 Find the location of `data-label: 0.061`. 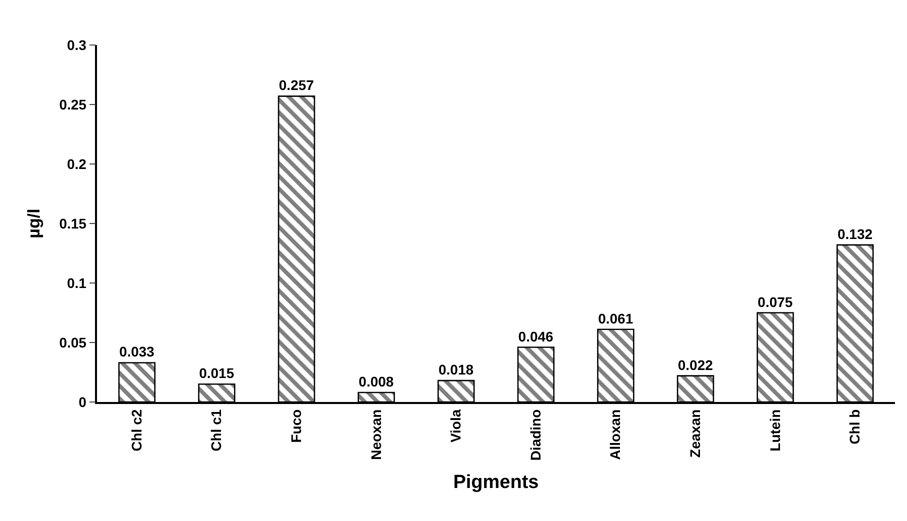

data-label: 0.061 is located at coordinates (616, 318).